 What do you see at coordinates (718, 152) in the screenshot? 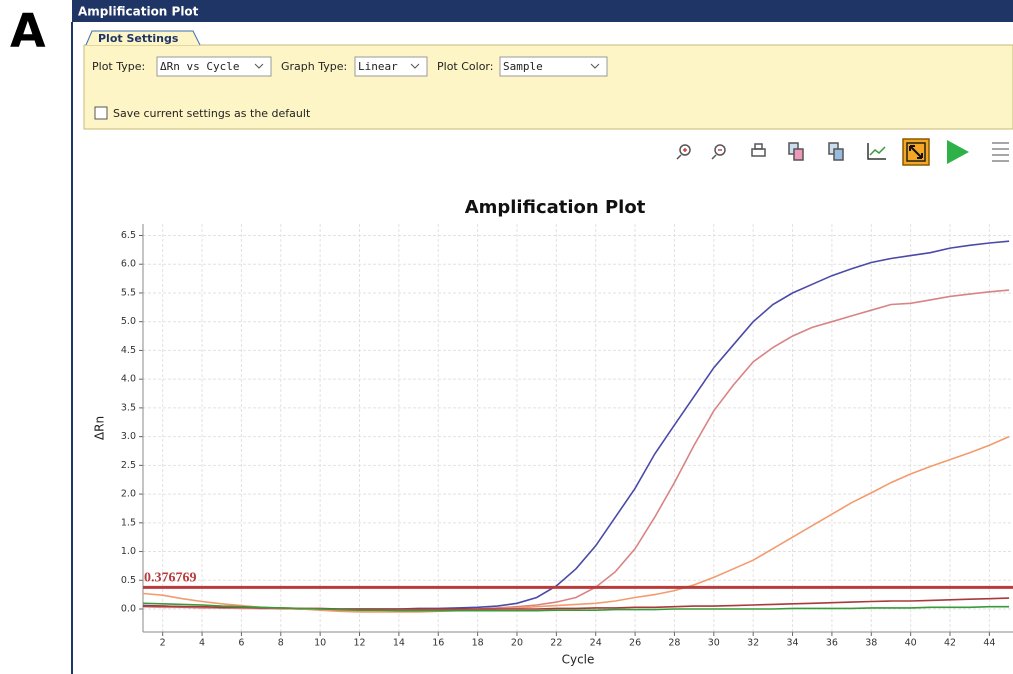
I see `zoom-out-button` at bounding box center [718, 152].